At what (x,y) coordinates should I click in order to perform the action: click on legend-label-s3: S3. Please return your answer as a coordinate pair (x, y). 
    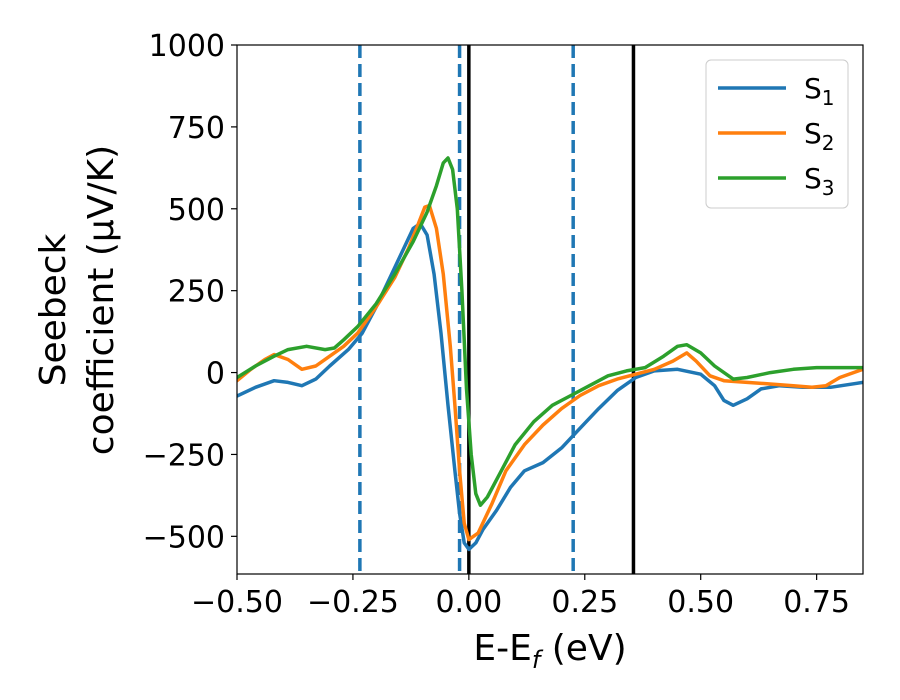
    Looking at the image, I should click on (819, 181).